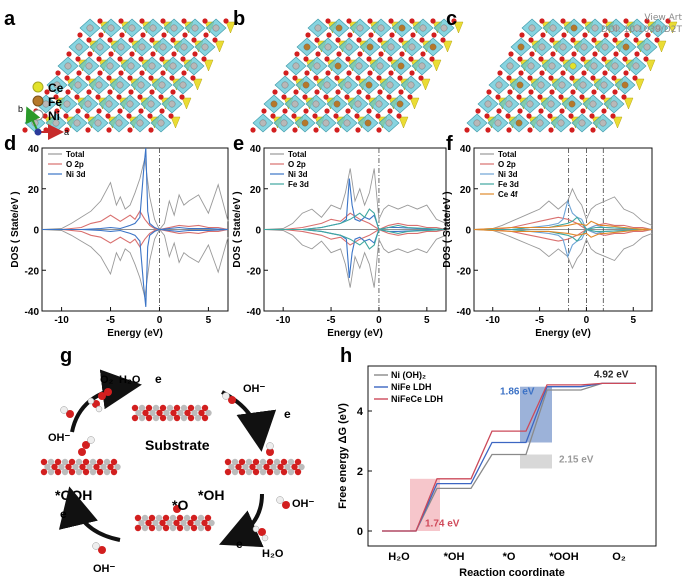  What do you see at coordinates (254, 312) in the screenshot?
I see `y-tick-label: -40` at bounding box center [254, 312].